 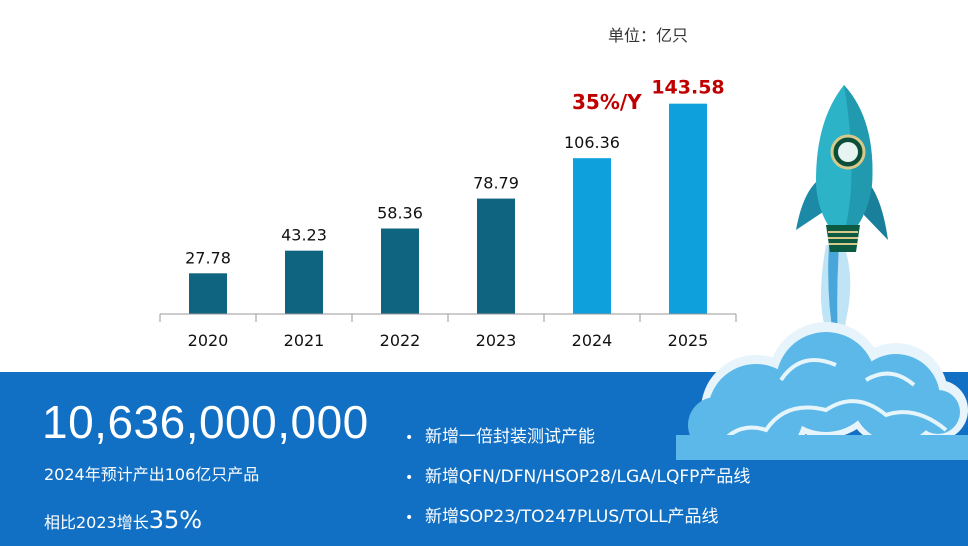 What do you see at coordinates (588, 477) in the screenshot?
I see `feature-item-text: 新增QFN/DFN/HSOP28/LGA/LQFP产品线` at bounding box center [588, 477].